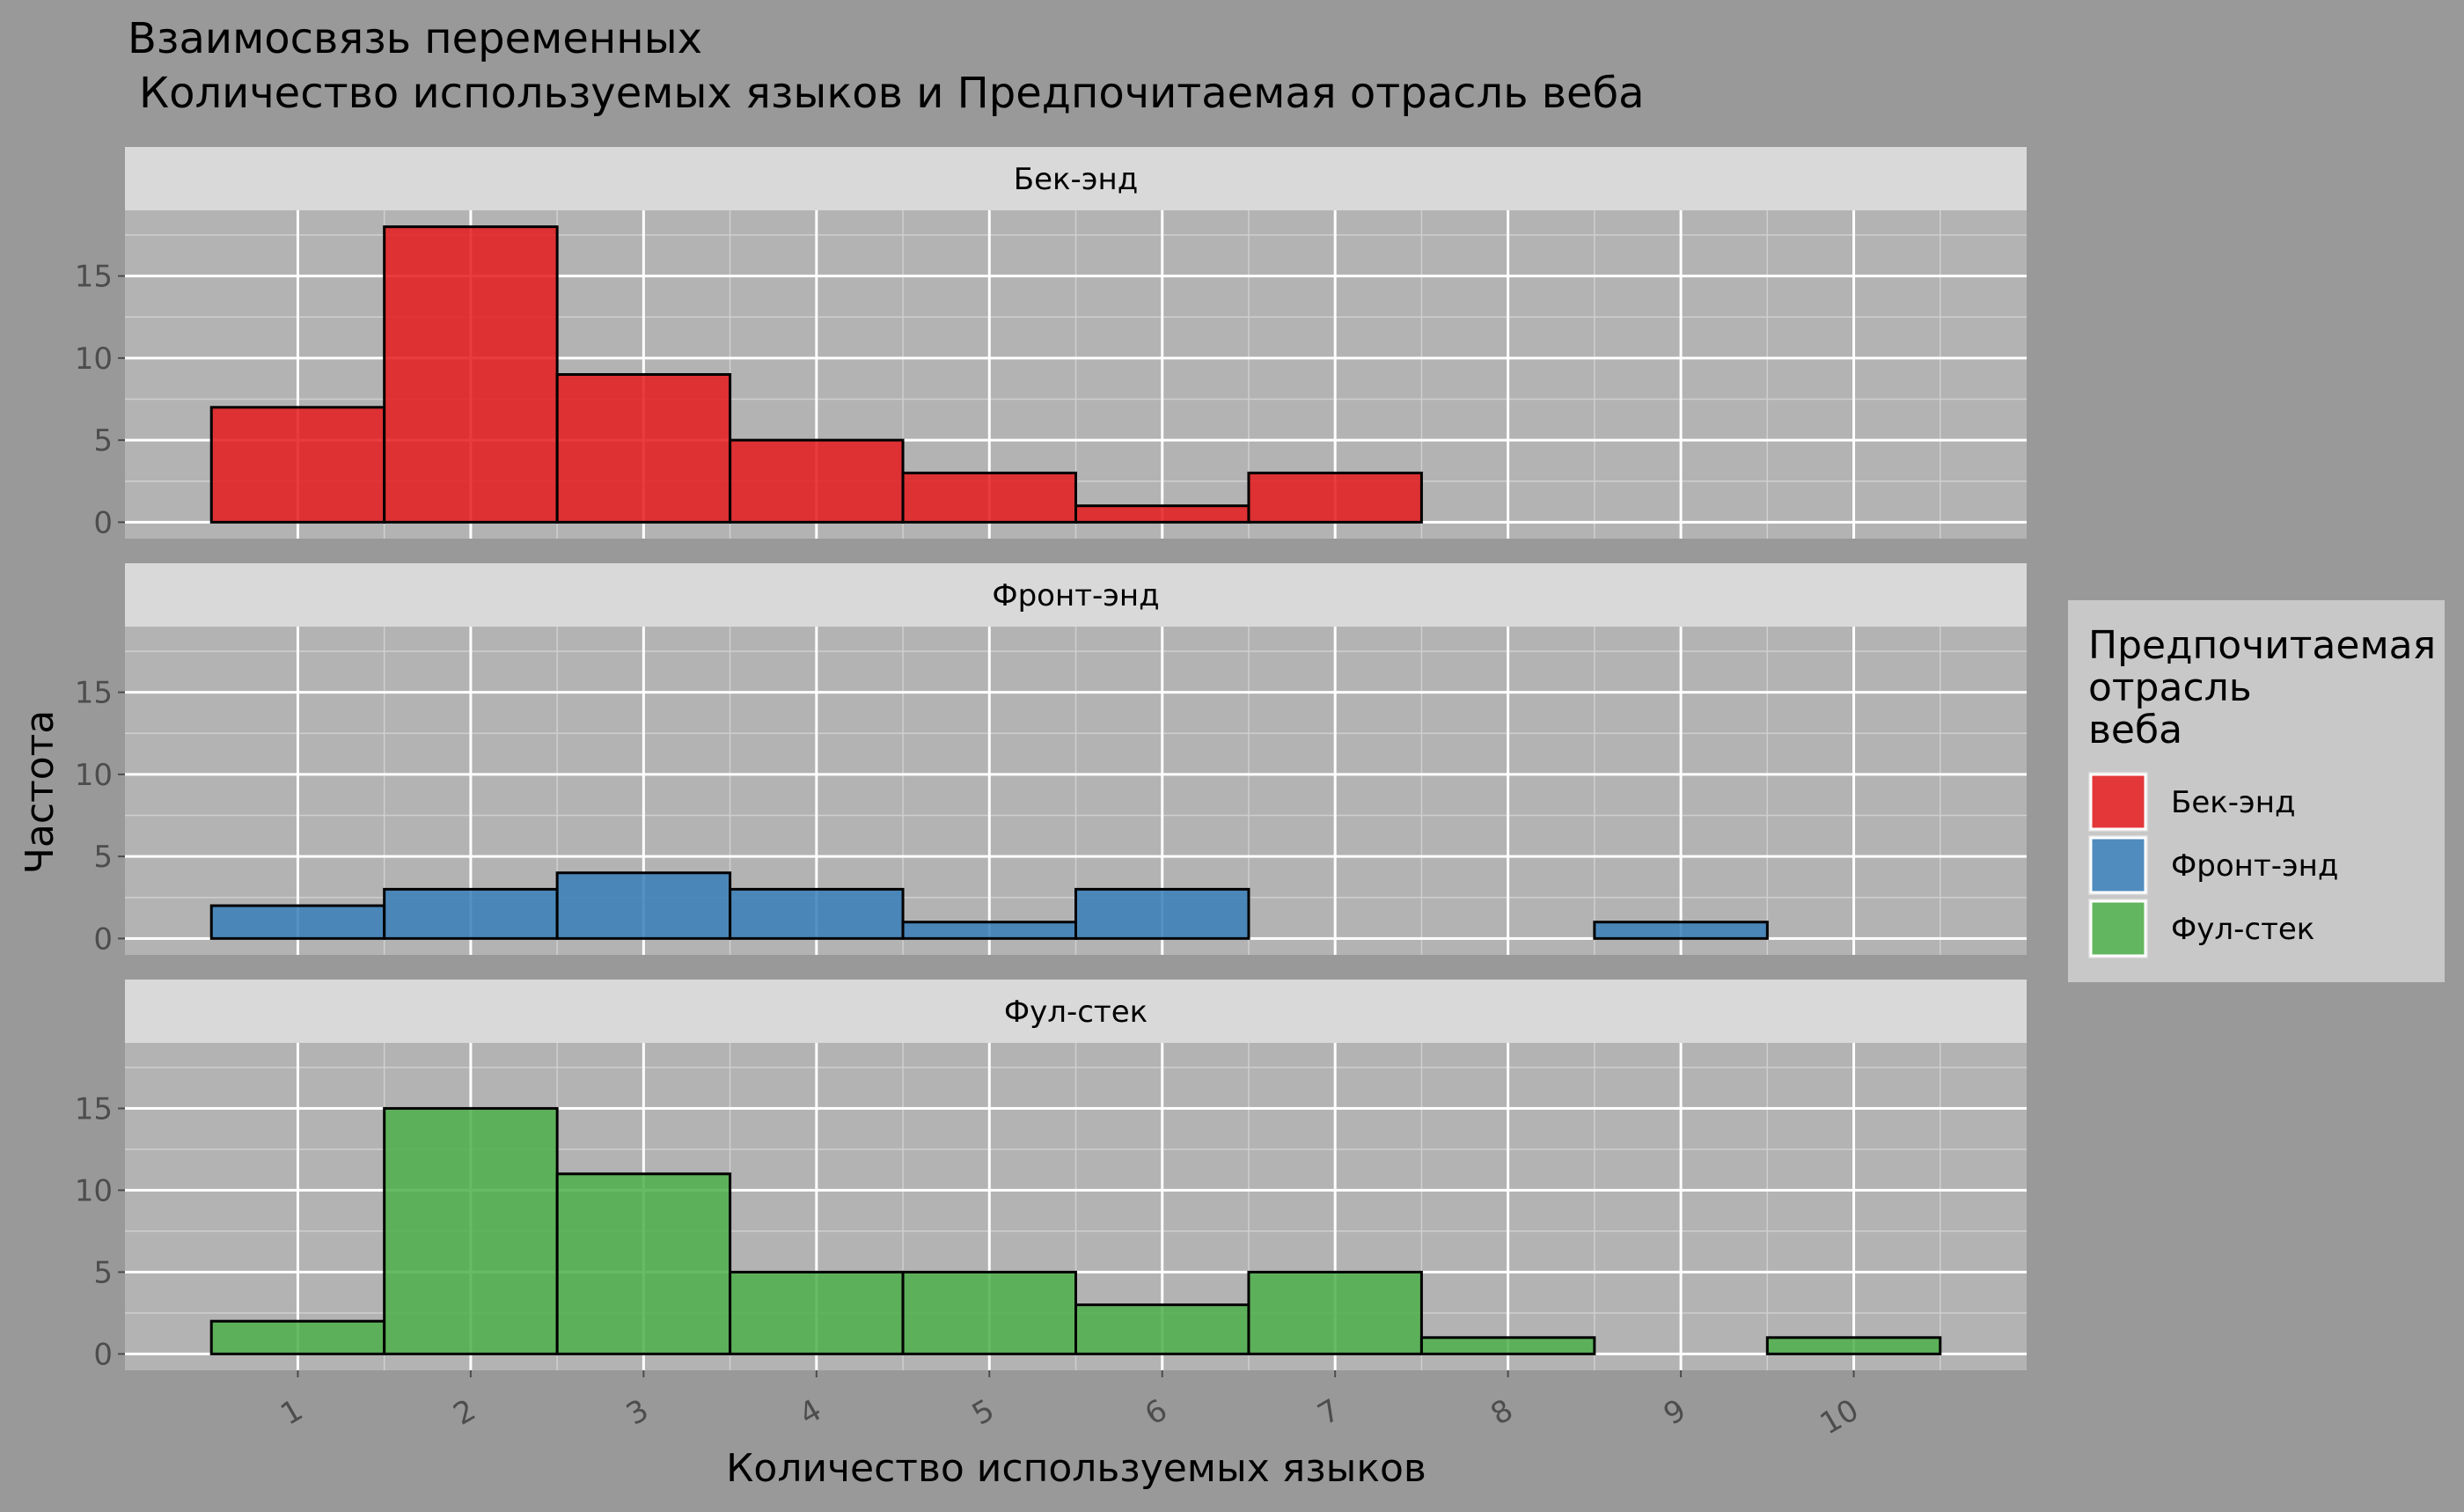 The width and height of the screenshot is (2464, 1512). I want to click on legend-title-line: отрасль, so click(2170, 688).